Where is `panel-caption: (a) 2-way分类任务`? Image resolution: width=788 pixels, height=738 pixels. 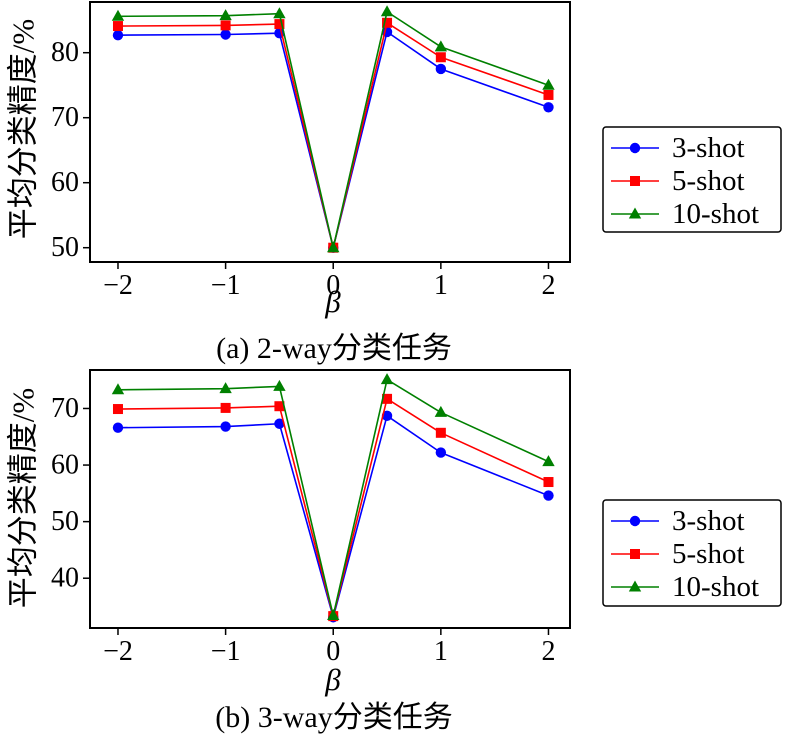
panel-caption: (a) 2-way分类任务 is located at coordinates (334, 348).